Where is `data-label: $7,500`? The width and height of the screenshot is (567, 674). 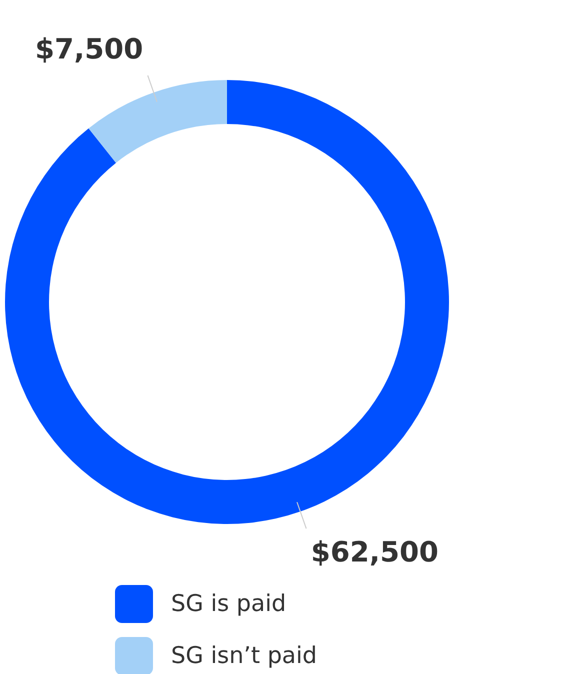 data-label: $7,500 is located at coordinates (89, 49).